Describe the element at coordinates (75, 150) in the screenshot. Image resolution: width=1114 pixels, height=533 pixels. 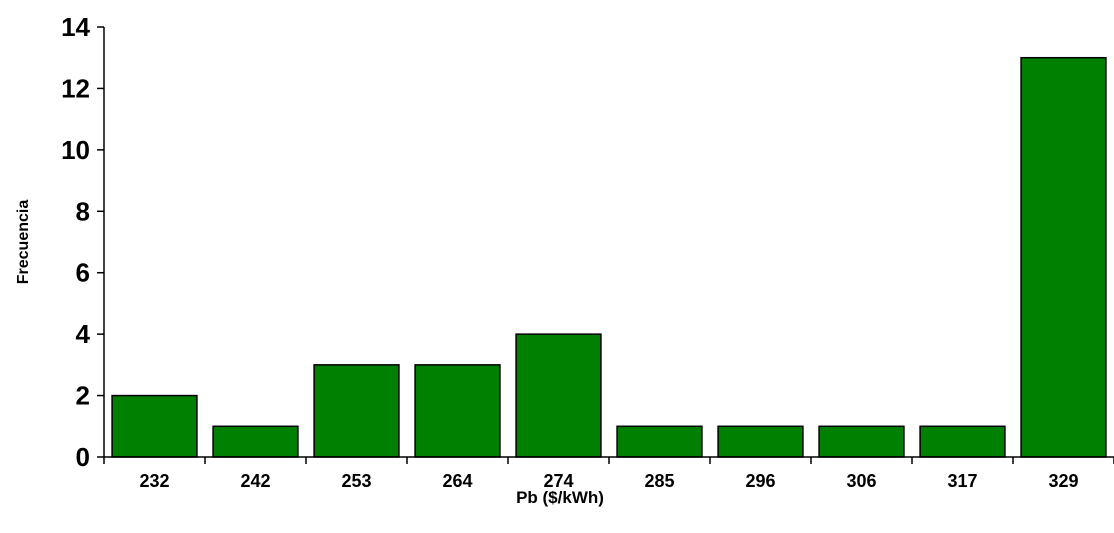
I see `y-tick-label: 10` at that location.